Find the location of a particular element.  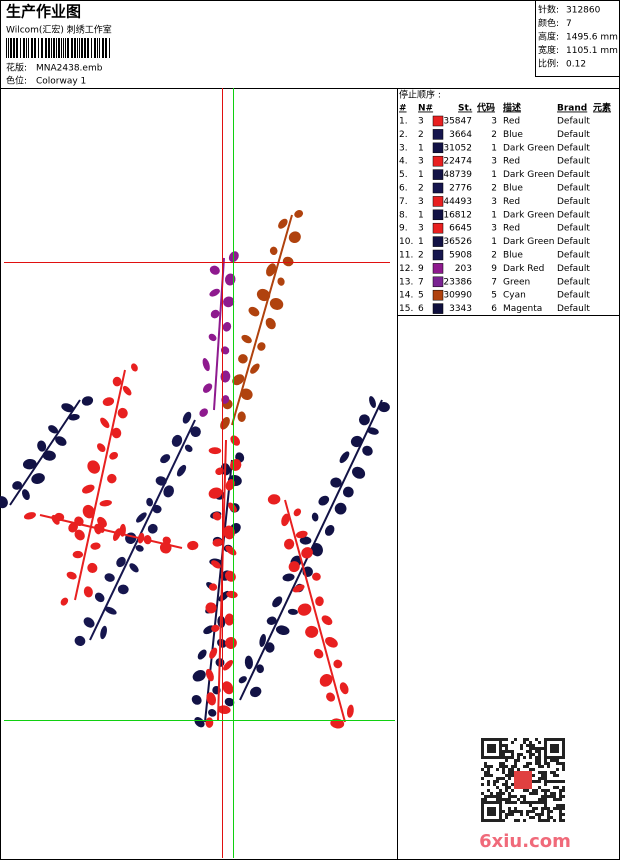

row-brand: Default is located at coordinates (573, 215).